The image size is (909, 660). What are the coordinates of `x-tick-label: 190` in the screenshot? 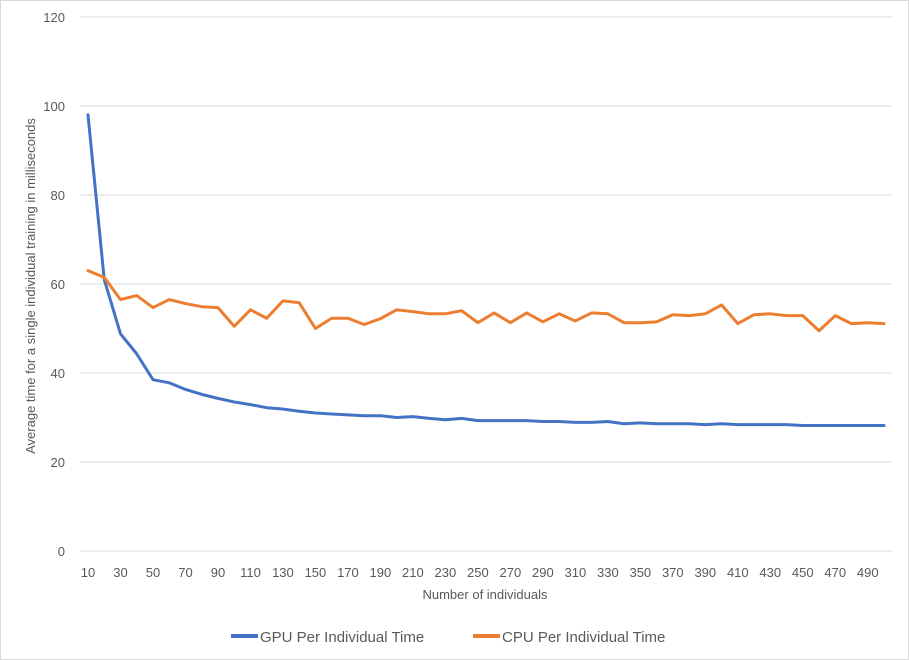 It's located at (381, 572).